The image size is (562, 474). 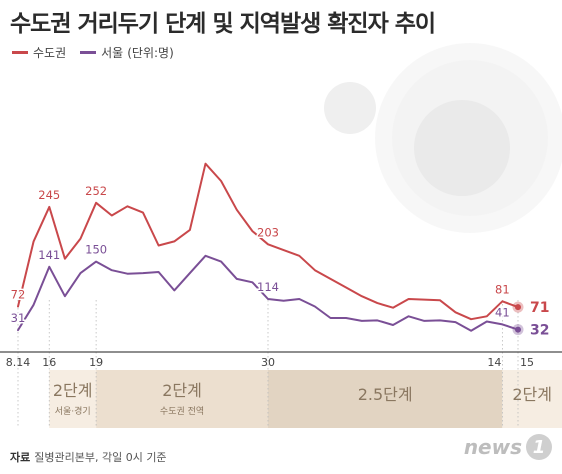 I want to click on virus-large-body, so click(x=462, y=148).